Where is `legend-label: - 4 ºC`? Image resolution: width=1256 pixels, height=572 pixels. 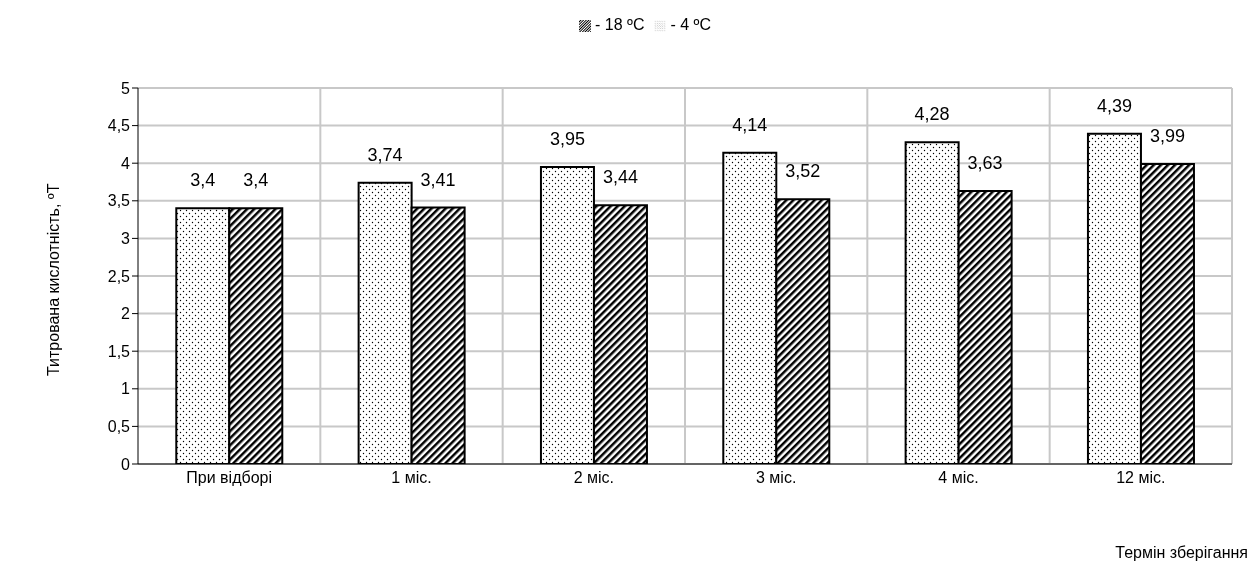
legend-label: - 4 ºC is located at coordinates (690, 24).